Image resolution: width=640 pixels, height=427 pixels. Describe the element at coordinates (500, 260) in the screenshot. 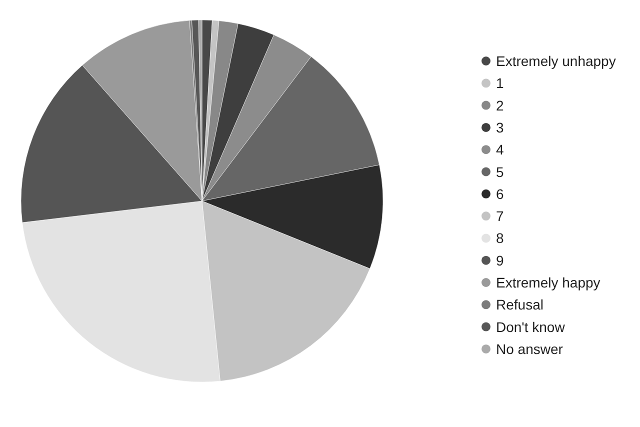

I see `legend-label: 9` at that location.